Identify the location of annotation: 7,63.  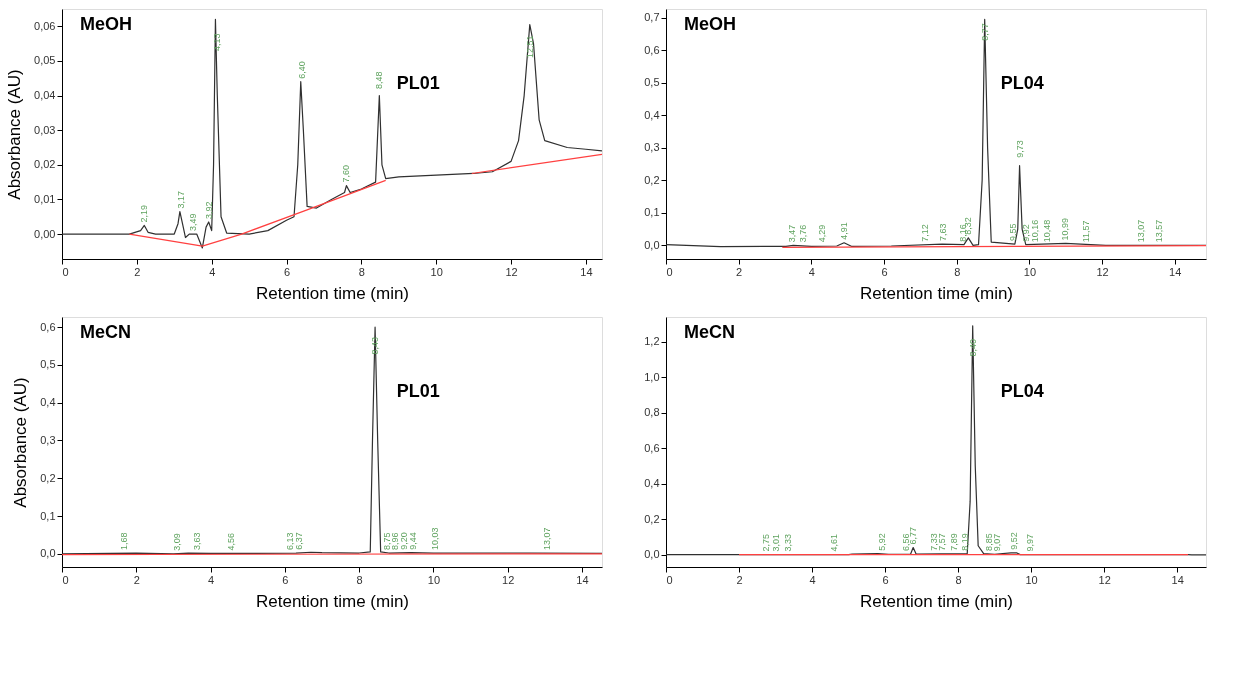
(943, 232).